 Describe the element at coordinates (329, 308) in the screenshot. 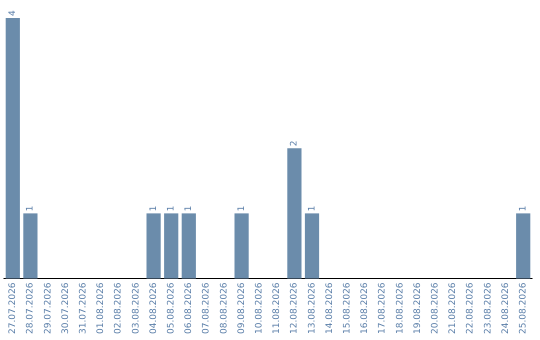

I see `x-tick-label: 14.08.2026` at that location.